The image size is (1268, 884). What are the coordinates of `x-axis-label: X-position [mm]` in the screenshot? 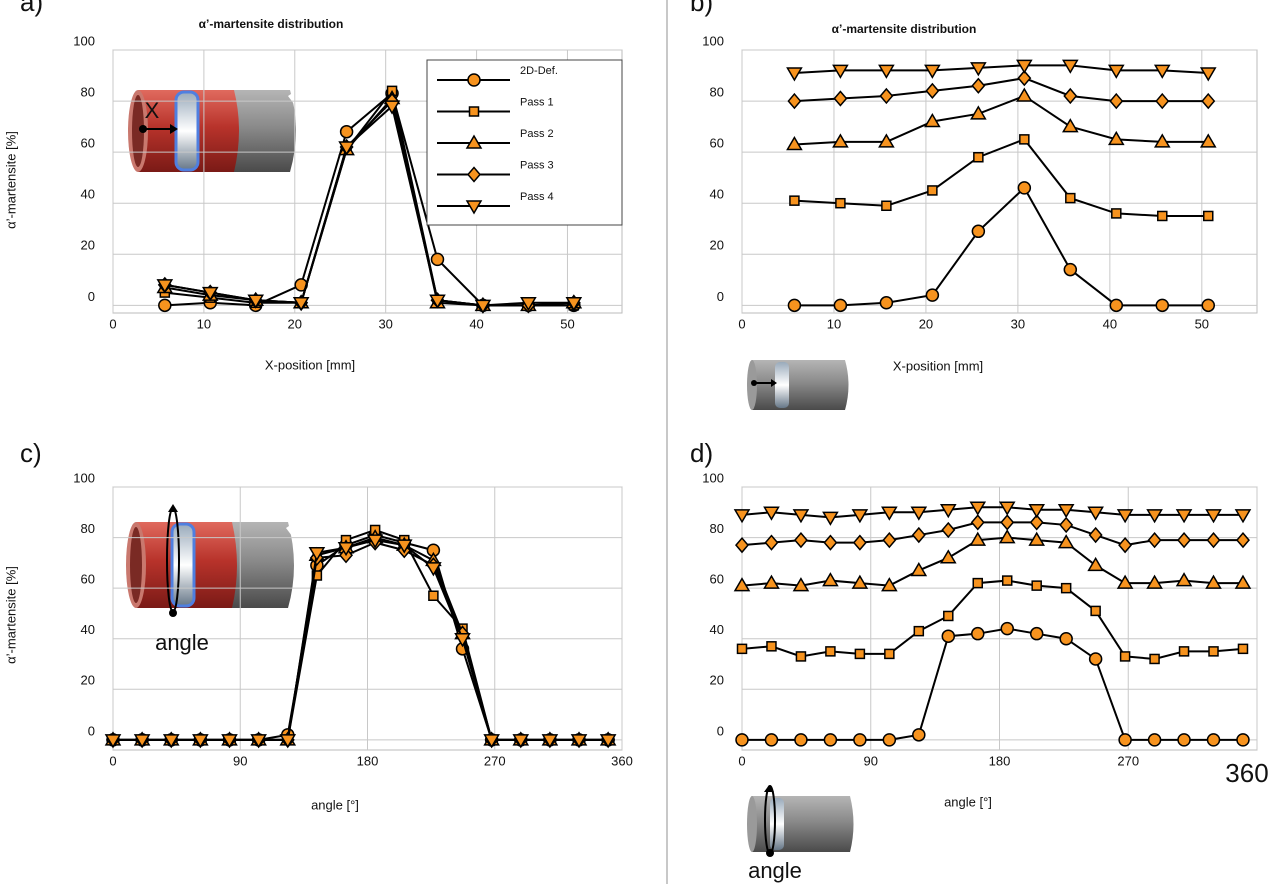 It's located at (310, 364).